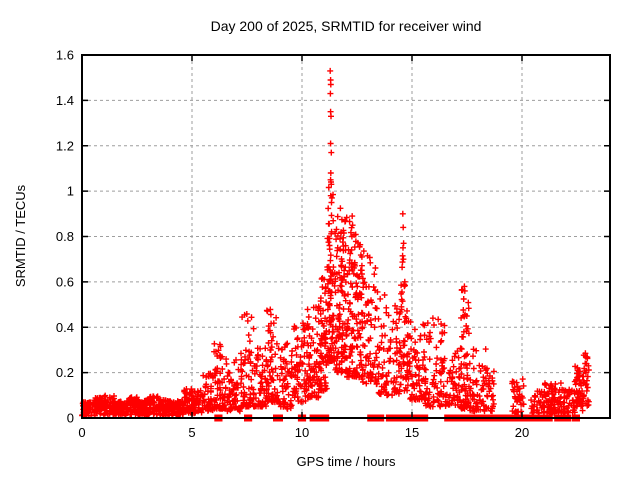  Describe the element at coordinates (70, 418) in the screenshot. I see `y-tick-label: 0` at that location.